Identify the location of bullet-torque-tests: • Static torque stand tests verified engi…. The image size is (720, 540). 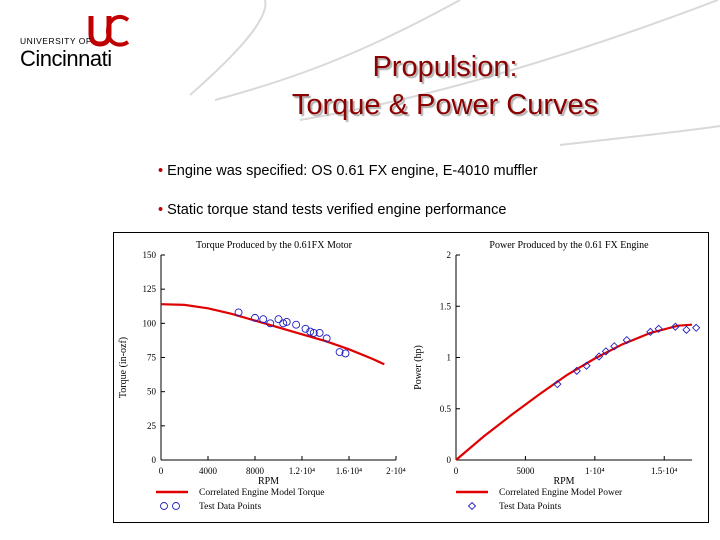
(332, 210).